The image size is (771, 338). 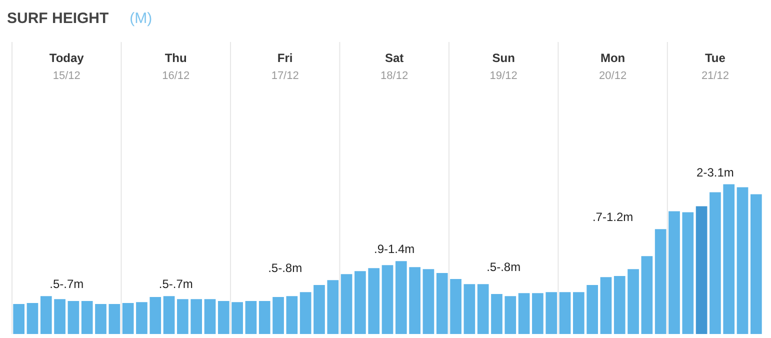 I want to click on text: 18/12, so click(x=394, y=76).